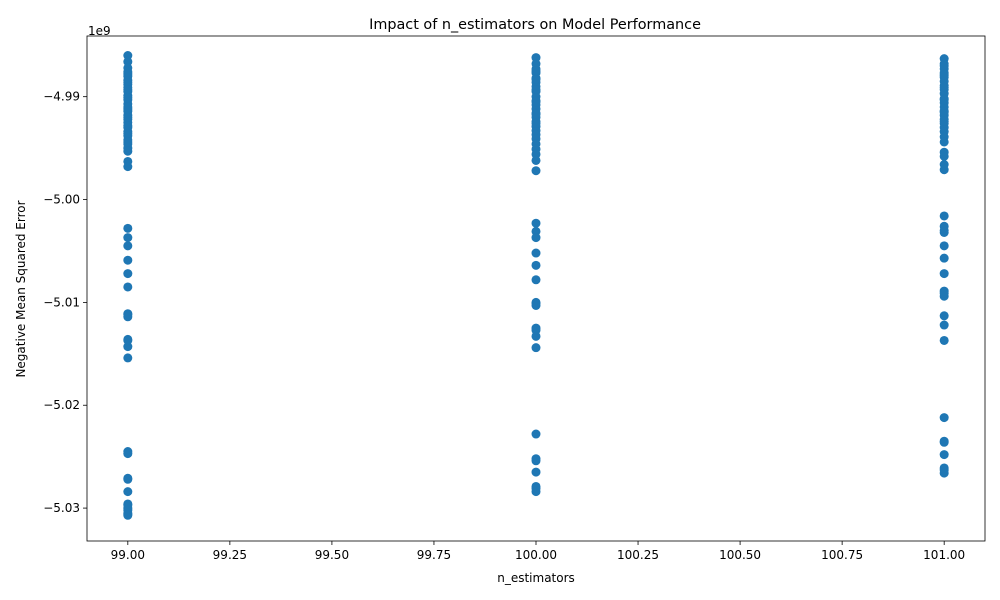  What do you see at coordinates (61, 302) in the screenshot?
I see `y-tick-label: −5.01` at bounding box center [61, 302].